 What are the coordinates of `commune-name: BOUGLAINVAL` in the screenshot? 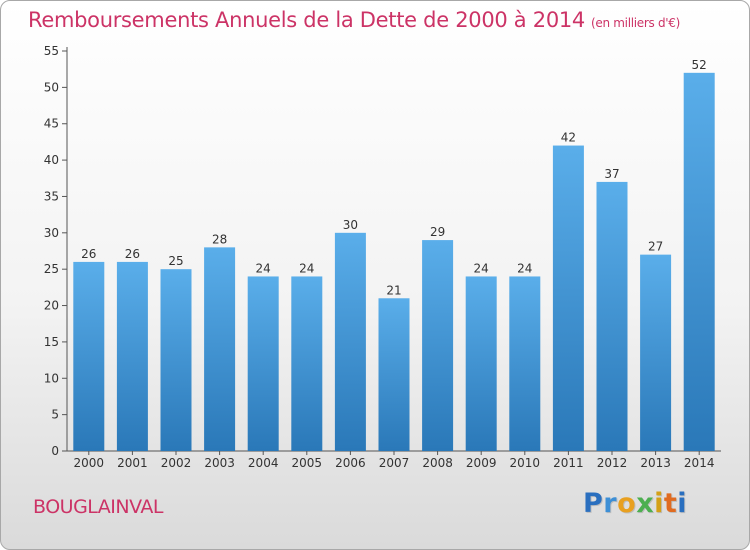 It's located at (98, 507).